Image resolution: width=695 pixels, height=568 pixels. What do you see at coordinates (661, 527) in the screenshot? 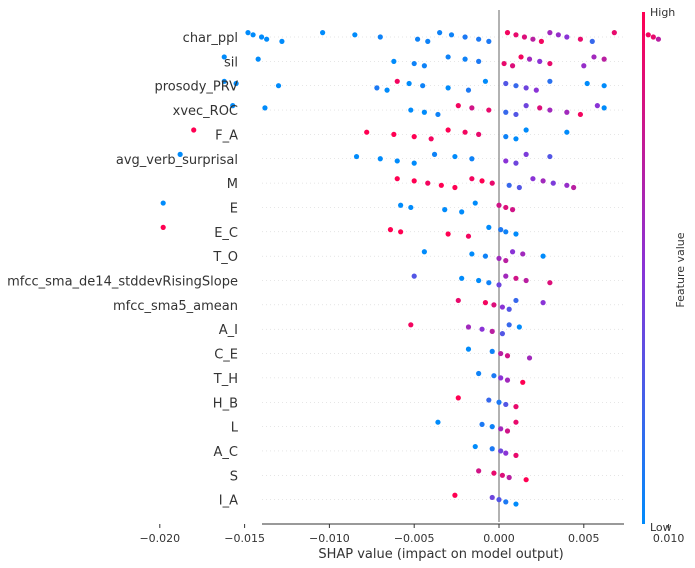
I see `colorbar-low-label: Low` at bounding box center [661, 527].